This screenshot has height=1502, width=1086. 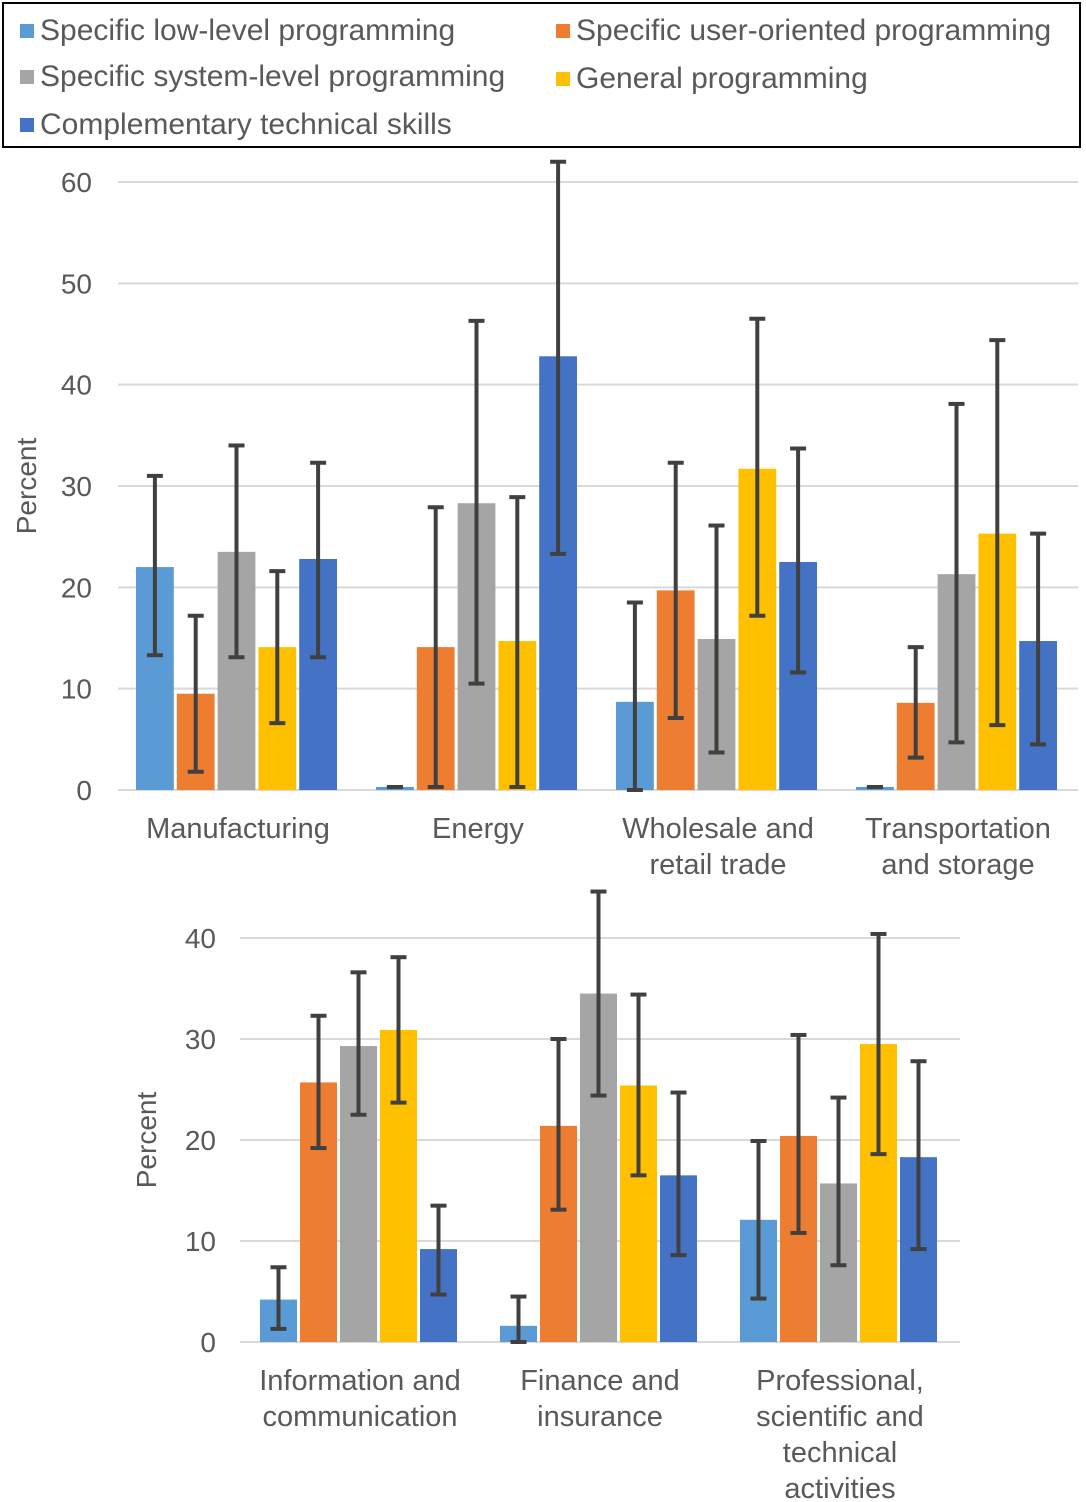 What do you see at coordinates (957, 865) in the screenshot?
I see `category-label-line: and storage` at bounding box center [957, 865].